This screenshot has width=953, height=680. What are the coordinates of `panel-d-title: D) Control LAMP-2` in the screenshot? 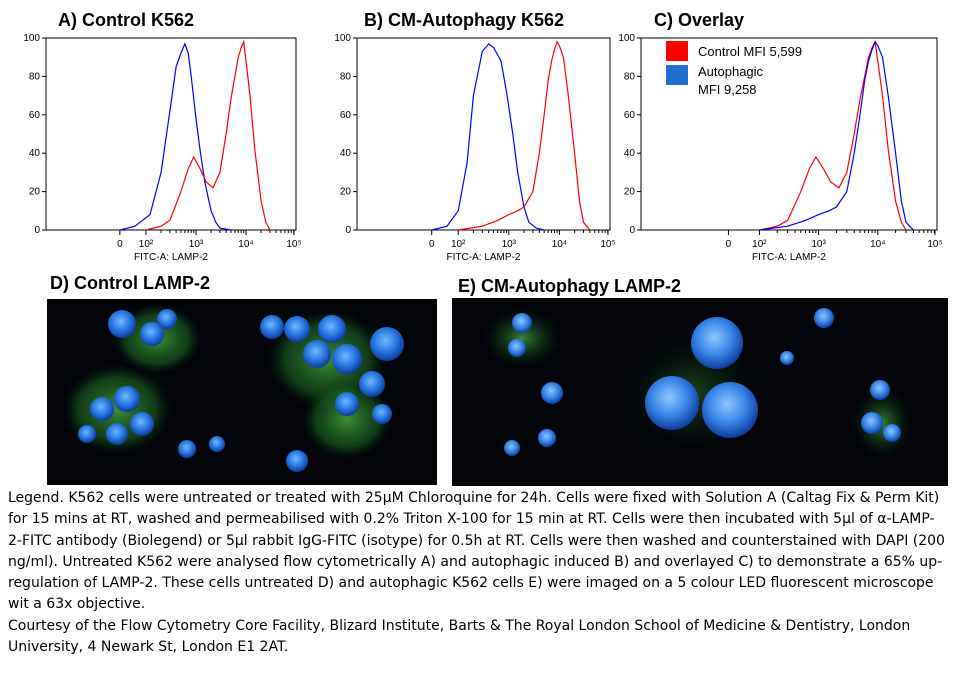 It's located at (130, 283).